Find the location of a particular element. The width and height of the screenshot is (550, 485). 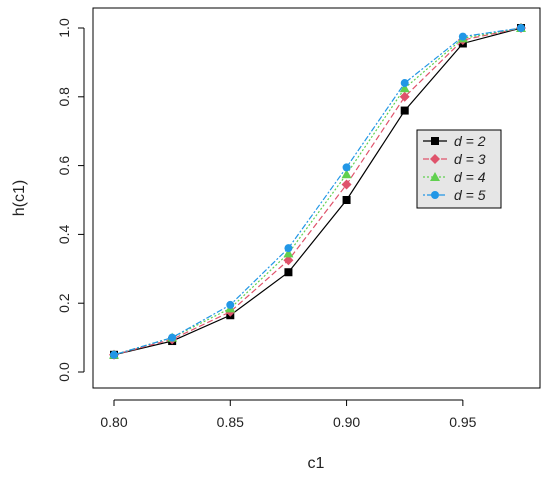

y-tick-label: 0.4 is located at coordinates (64, 234).